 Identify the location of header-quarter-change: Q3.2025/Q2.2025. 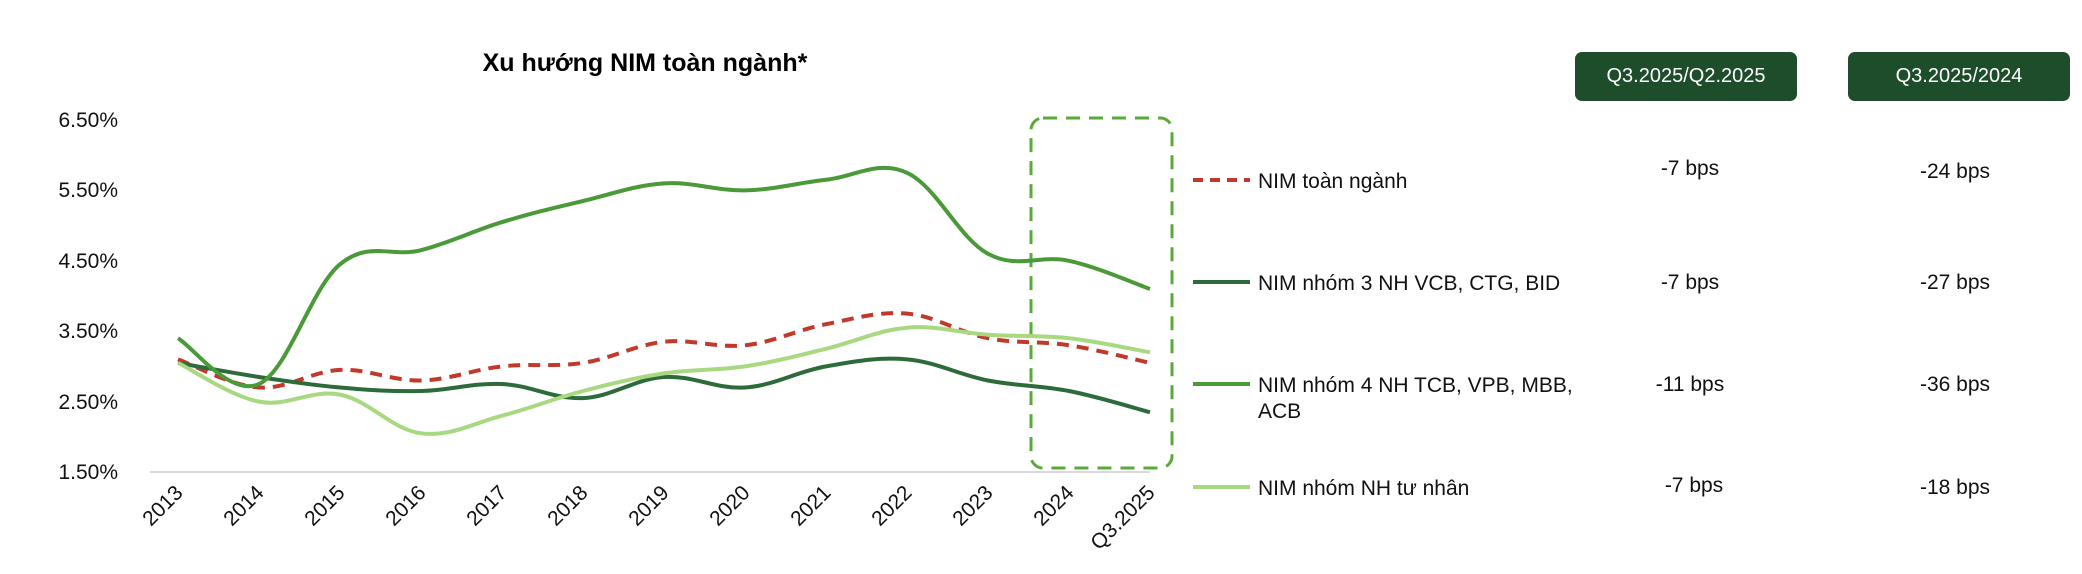
(1686, 76).